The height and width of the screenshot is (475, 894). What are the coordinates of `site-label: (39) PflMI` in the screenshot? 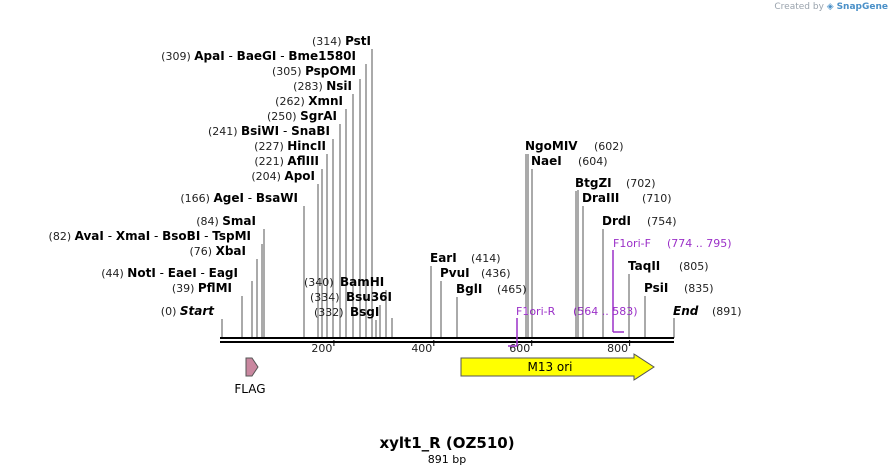 It's located at (202, 288).